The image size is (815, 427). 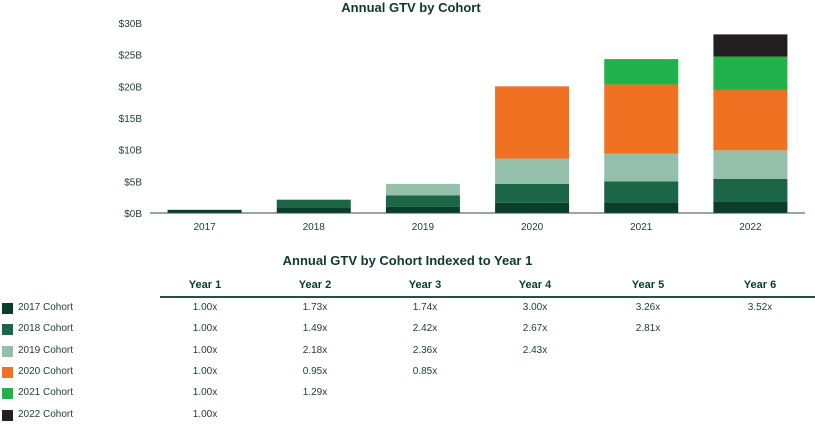 What do you see at coordinates (314, 227) in the screenshot?
I see `x-tick-label: 2018` at bounding box center [314, 227].